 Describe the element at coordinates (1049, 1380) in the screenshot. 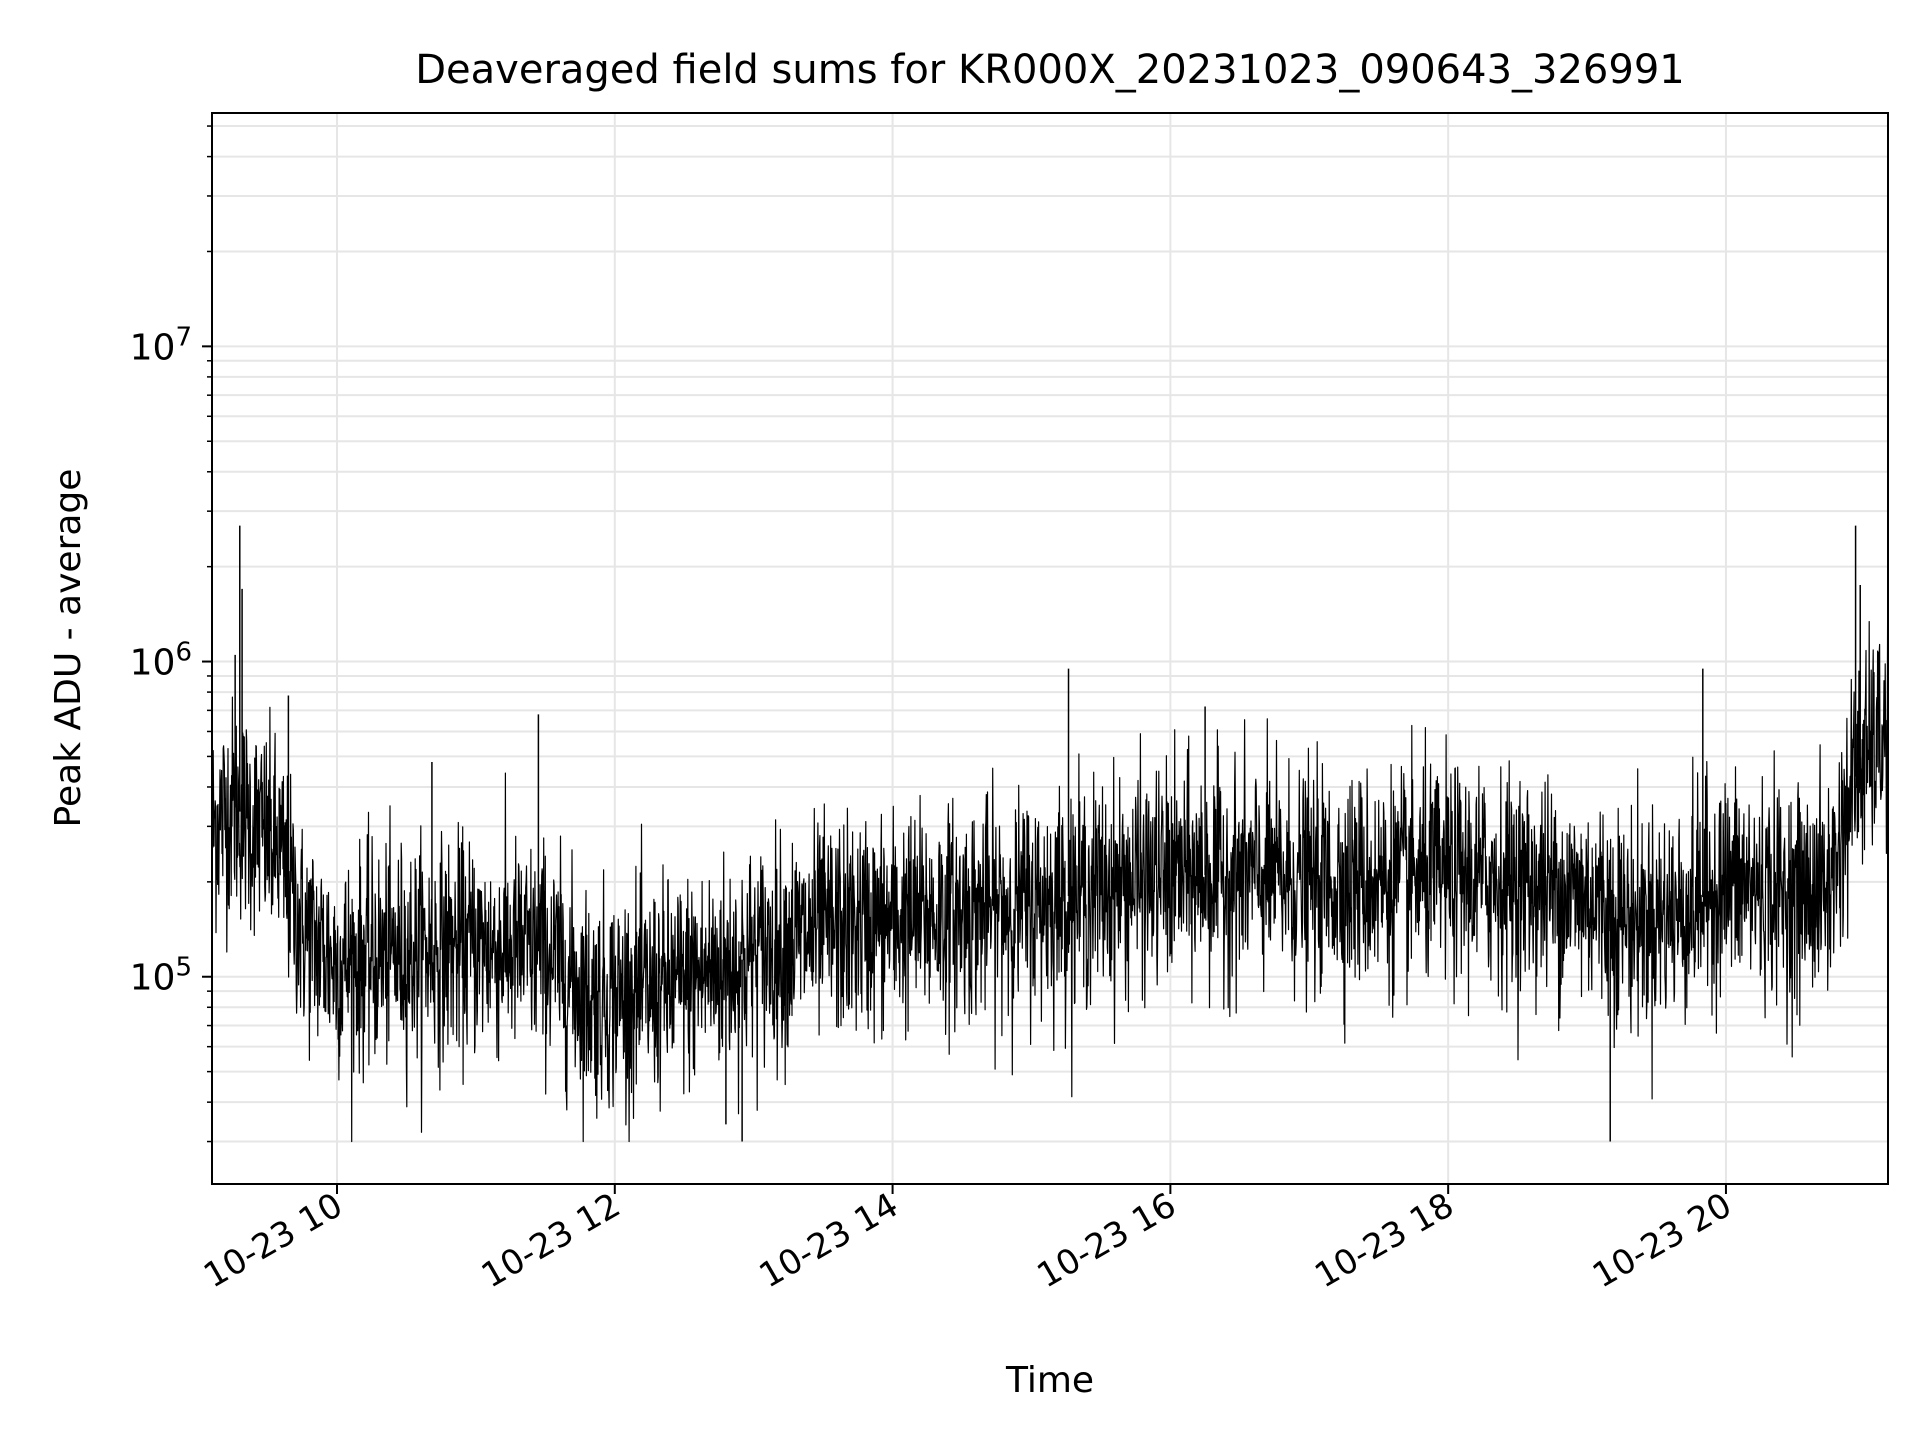

I see `x-axis-label: Time` at that location.